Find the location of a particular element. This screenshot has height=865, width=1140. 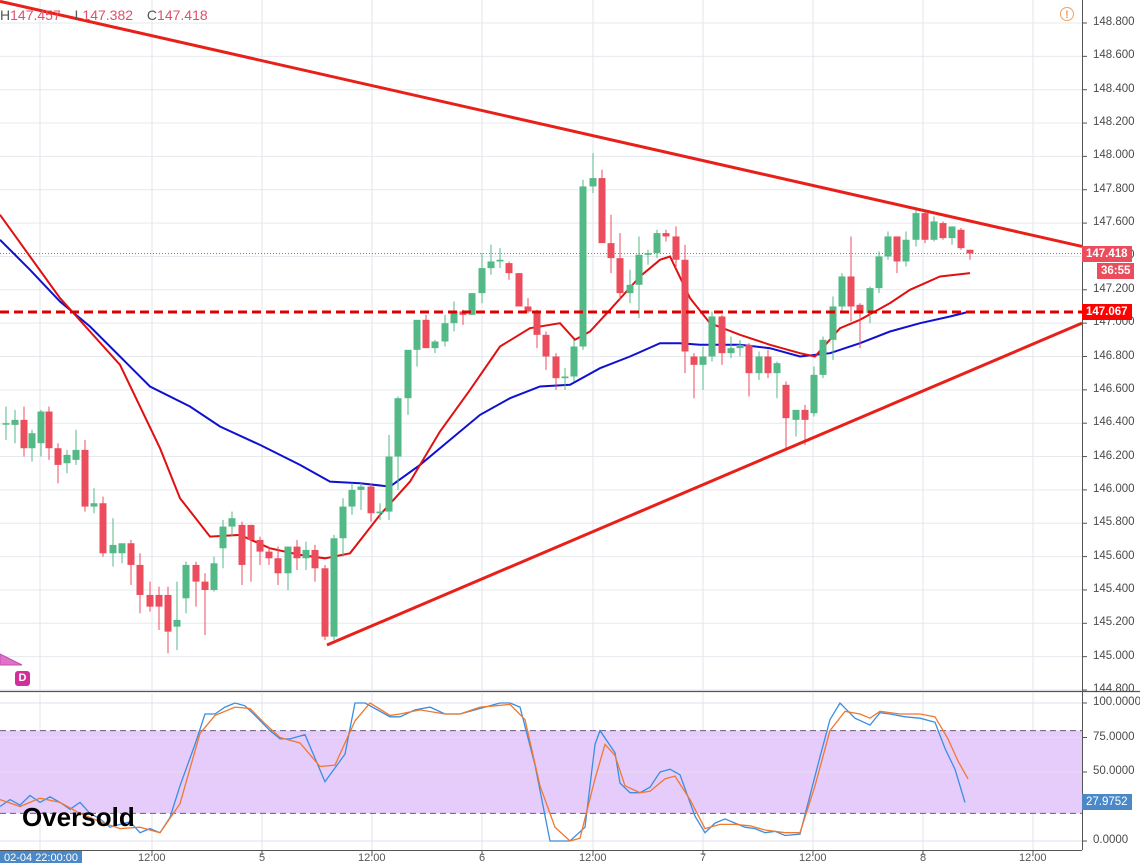

time-tick-label: 5 is located at coordinates (262, 858).